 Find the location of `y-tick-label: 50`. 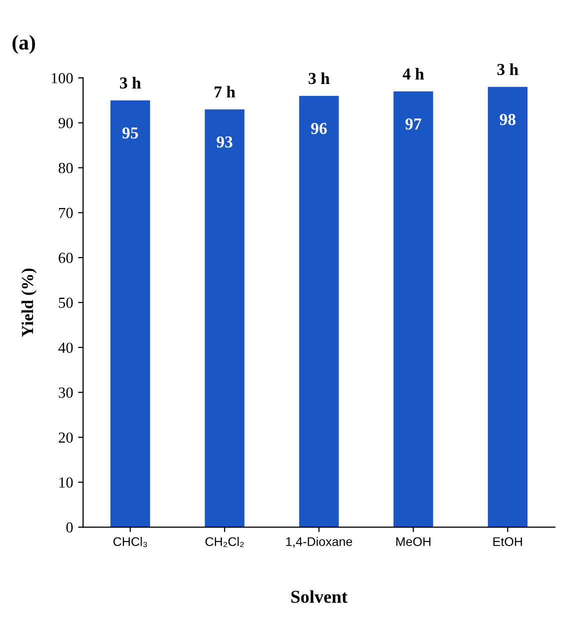

y-tick-label: 50 is located at coordinates (65, 303).